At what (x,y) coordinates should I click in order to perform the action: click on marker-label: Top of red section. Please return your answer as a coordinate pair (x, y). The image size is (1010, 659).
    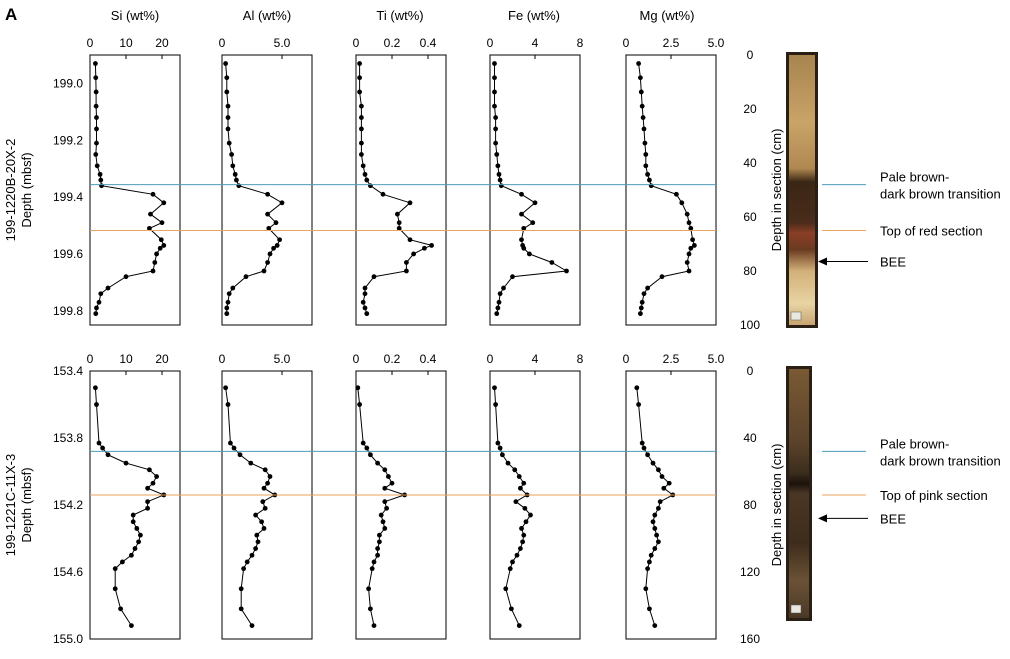
    Looking at the image, I should click on (931, 231).